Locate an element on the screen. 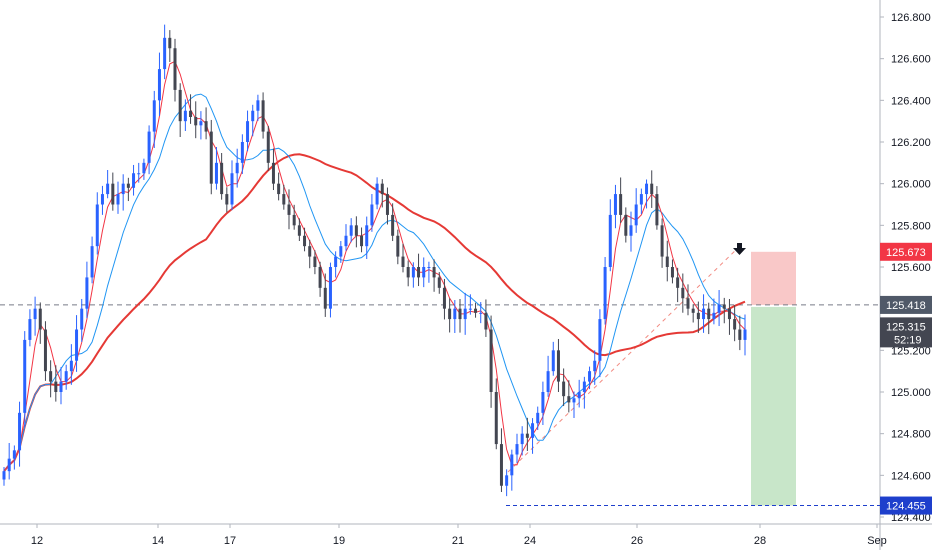 The width and height of the screenshot is (932, 550). countdown-text: 52:19 is located at coordinates (908, 340).